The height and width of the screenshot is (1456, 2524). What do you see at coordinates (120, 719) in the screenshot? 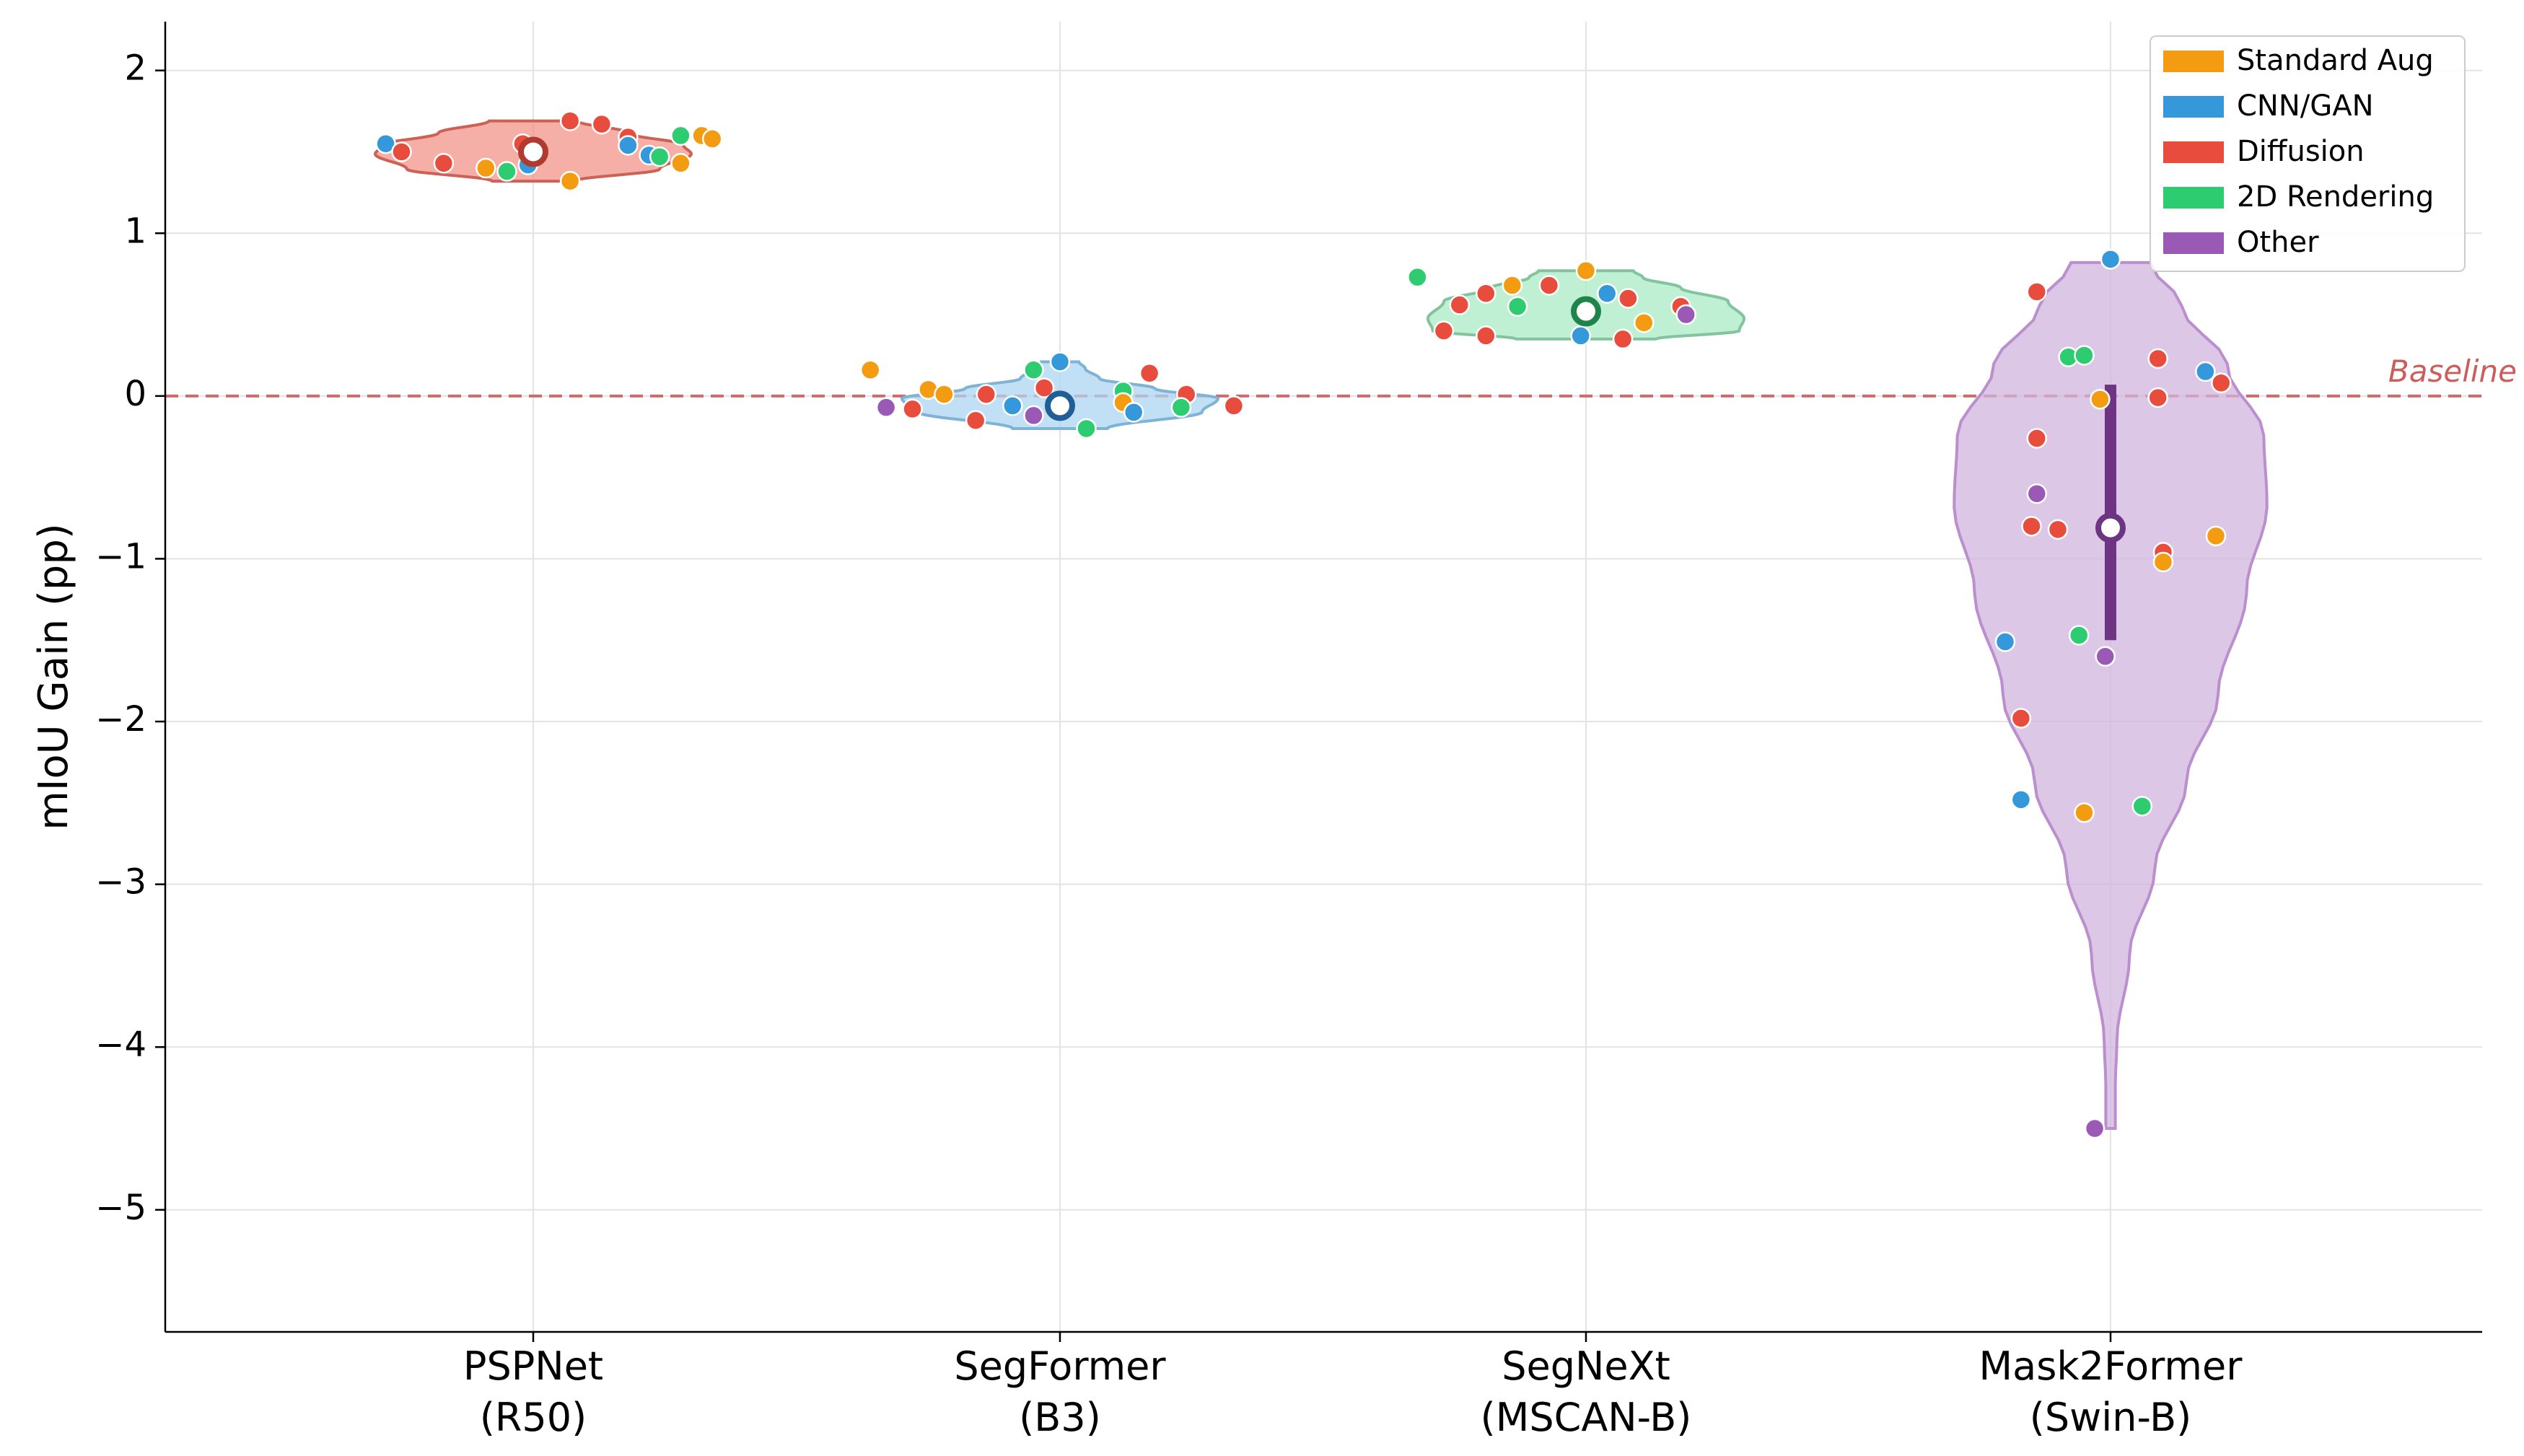
I see `y-tick-label: −2` at bounding box center [120, 719].